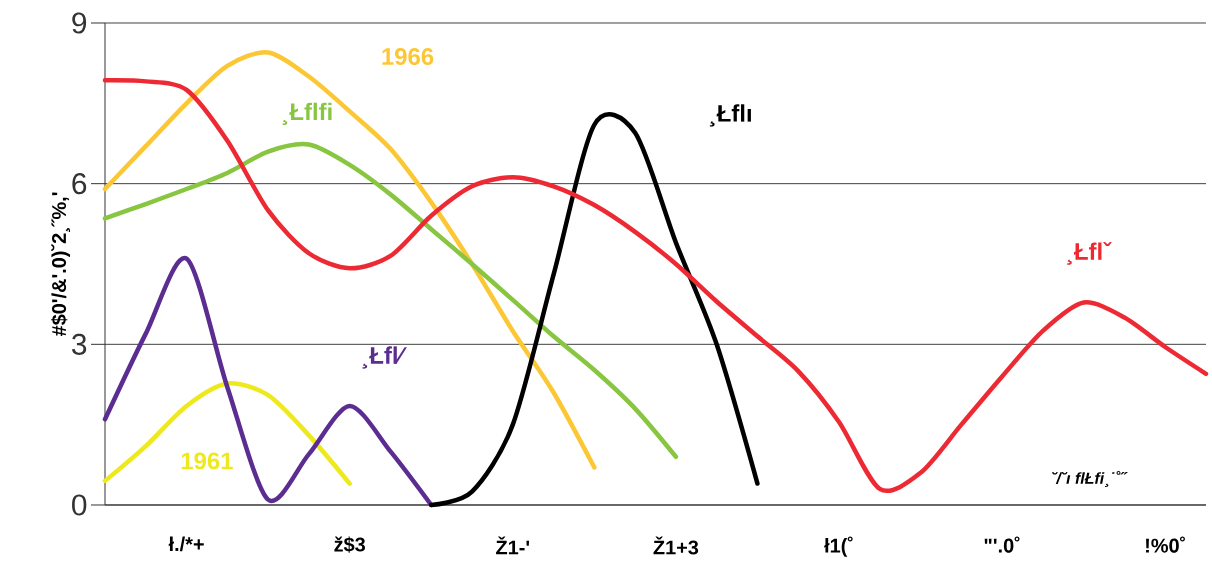 Image resolution: width=1212 pixels, height=572 pixels. What do you see at coordinates (1089, 253) in the screenshot?
I see `series-label: ¸Łflˇ` at bounding box center [1089, 253].